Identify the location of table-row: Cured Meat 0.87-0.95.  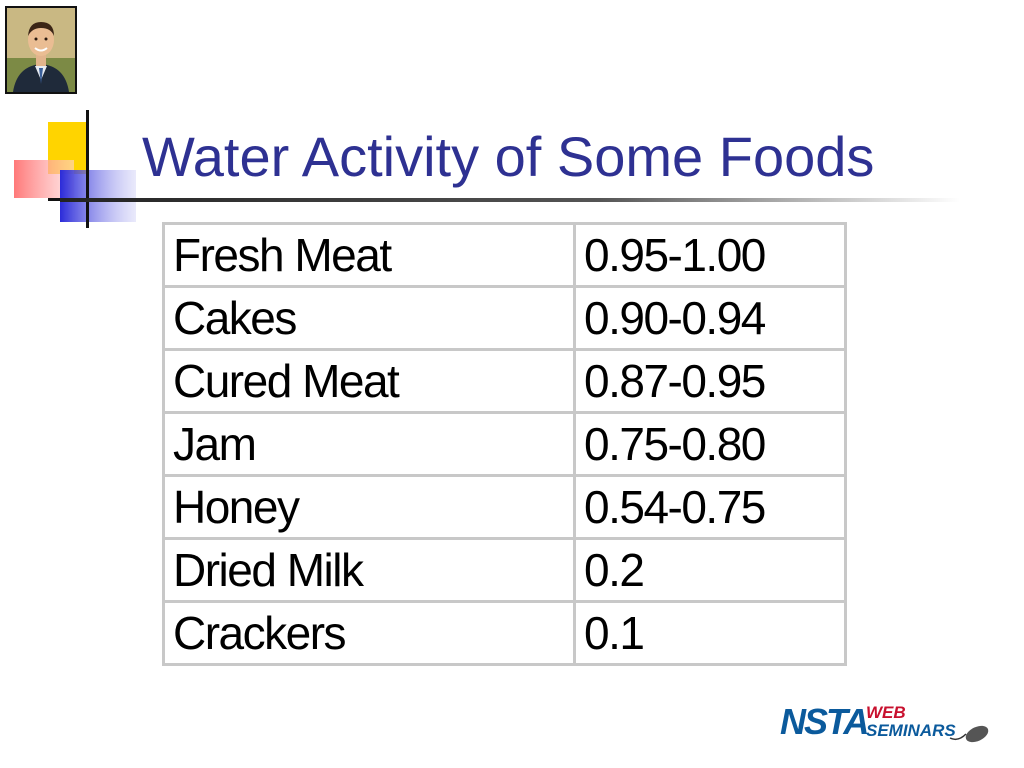
(504, 381).